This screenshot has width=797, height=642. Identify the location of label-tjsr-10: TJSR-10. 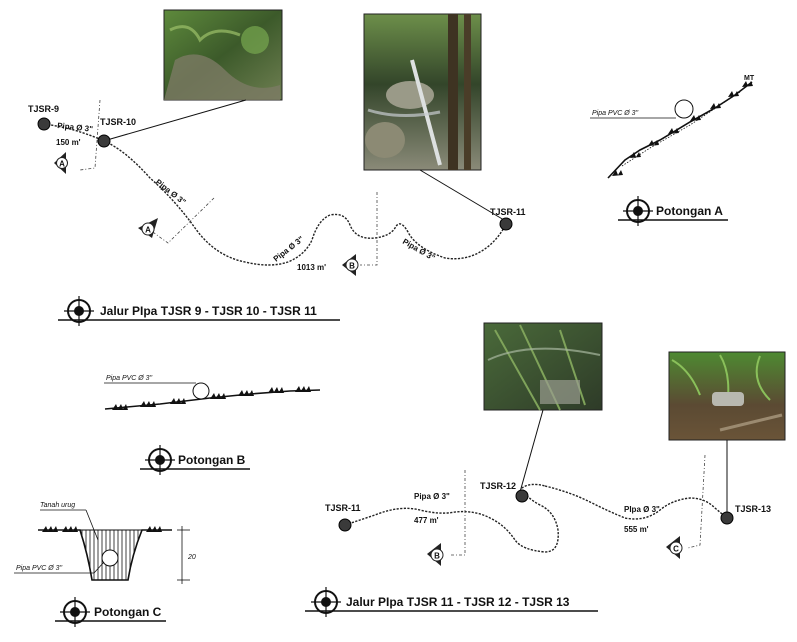
(118, 122).